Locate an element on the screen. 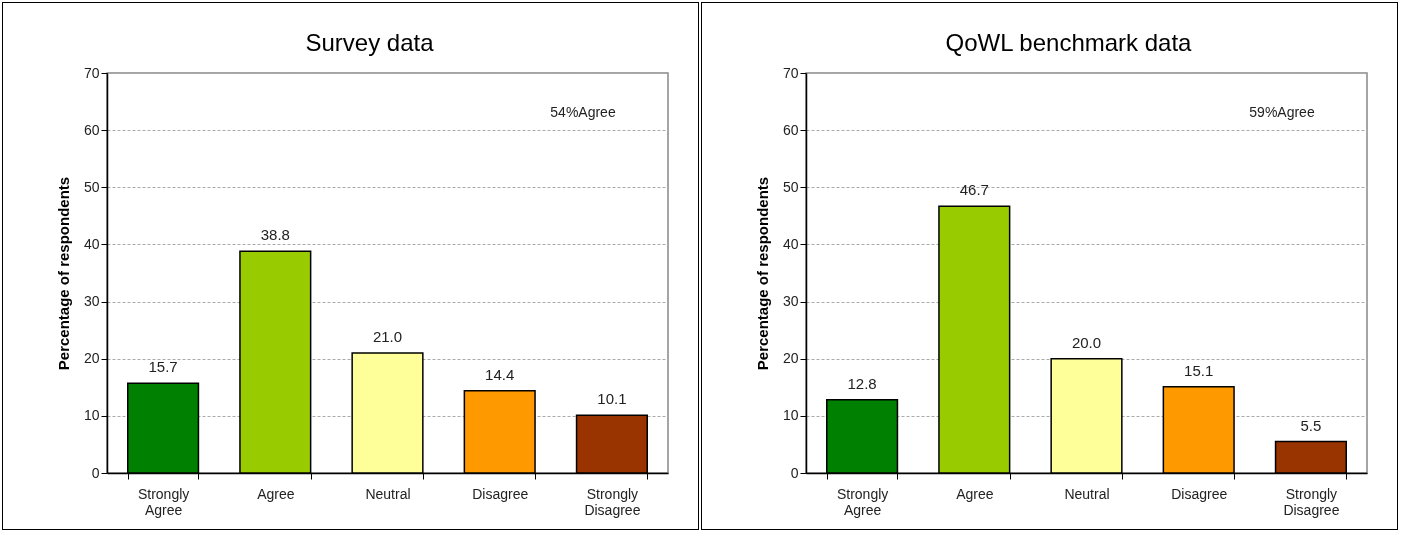 The width and height of the screenshot is (1403, 536). data-label: 15.7 is located at coordinates (163, 367).